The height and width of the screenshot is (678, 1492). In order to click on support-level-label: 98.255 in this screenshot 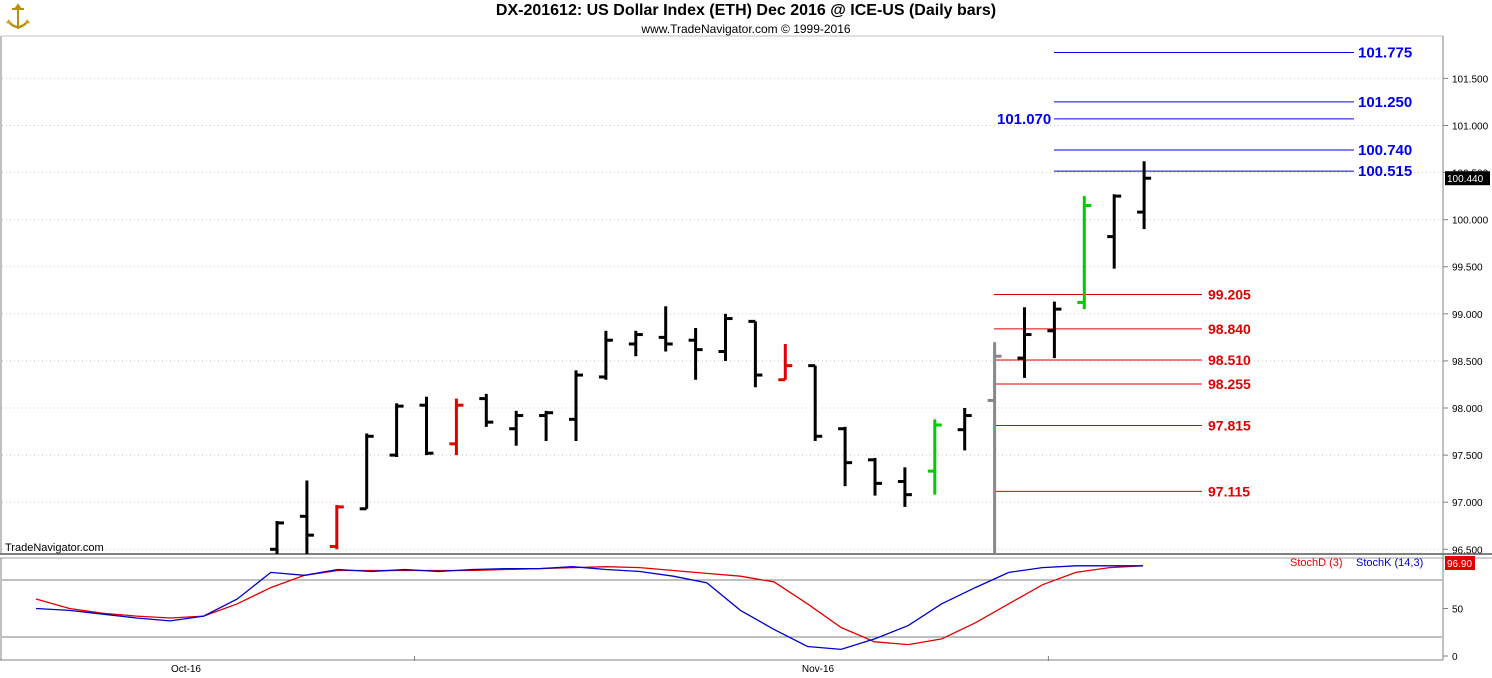, I will do `click(1229, 384)`.